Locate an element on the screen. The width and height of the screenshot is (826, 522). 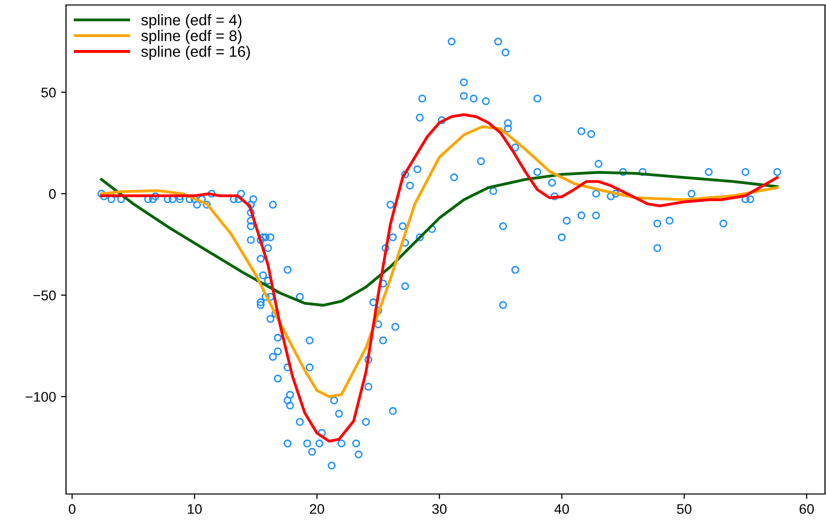
y-tick-label: 0 is located at coordinates (52, 194).